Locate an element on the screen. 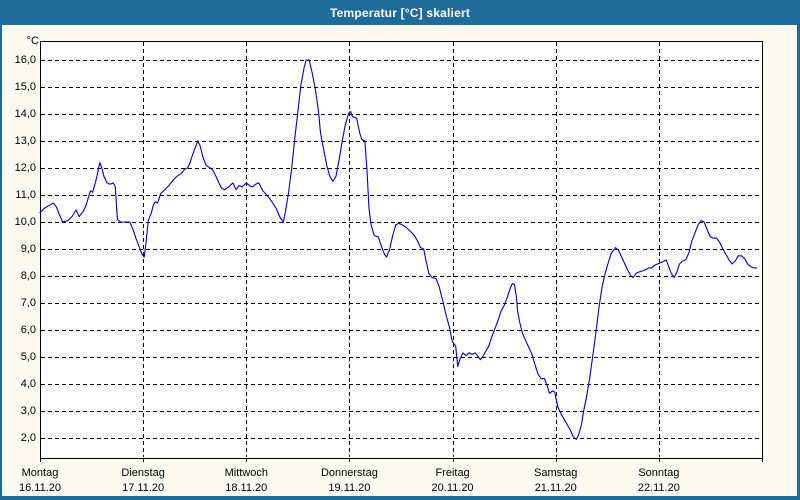  x-tick-day-label: Donnerstag is located at coordinates (349, 473).